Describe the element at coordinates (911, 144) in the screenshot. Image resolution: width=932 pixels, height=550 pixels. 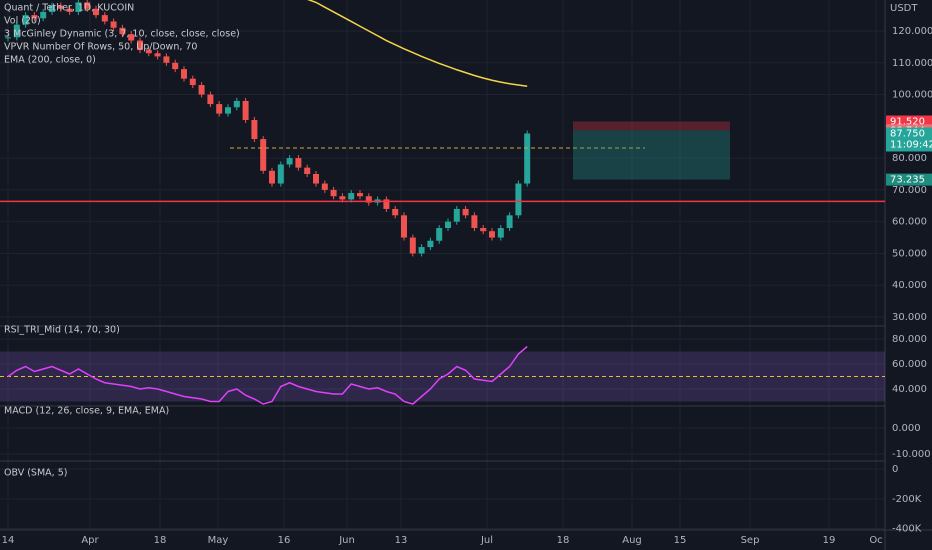
I see `countdown: 11:09:42` at that location.